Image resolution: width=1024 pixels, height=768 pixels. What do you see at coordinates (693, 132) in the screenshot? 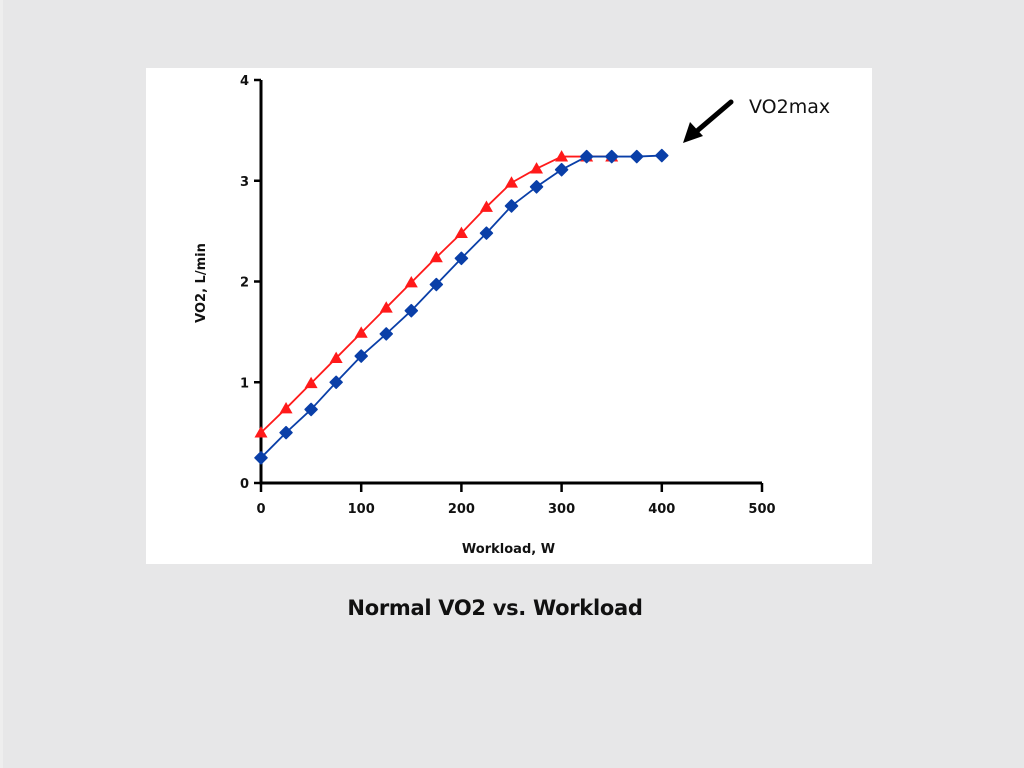
I see `arrow-head-icon` at bounding box center [693, 132].